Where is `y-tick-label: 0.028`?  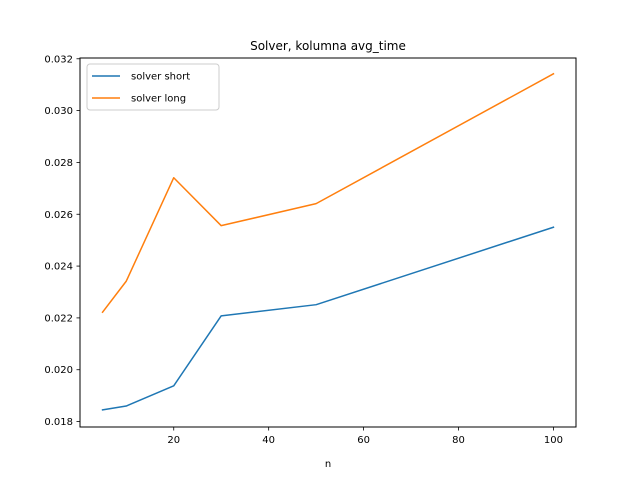 y-tick-label: 0.028 is located at coordinates (58, 163).